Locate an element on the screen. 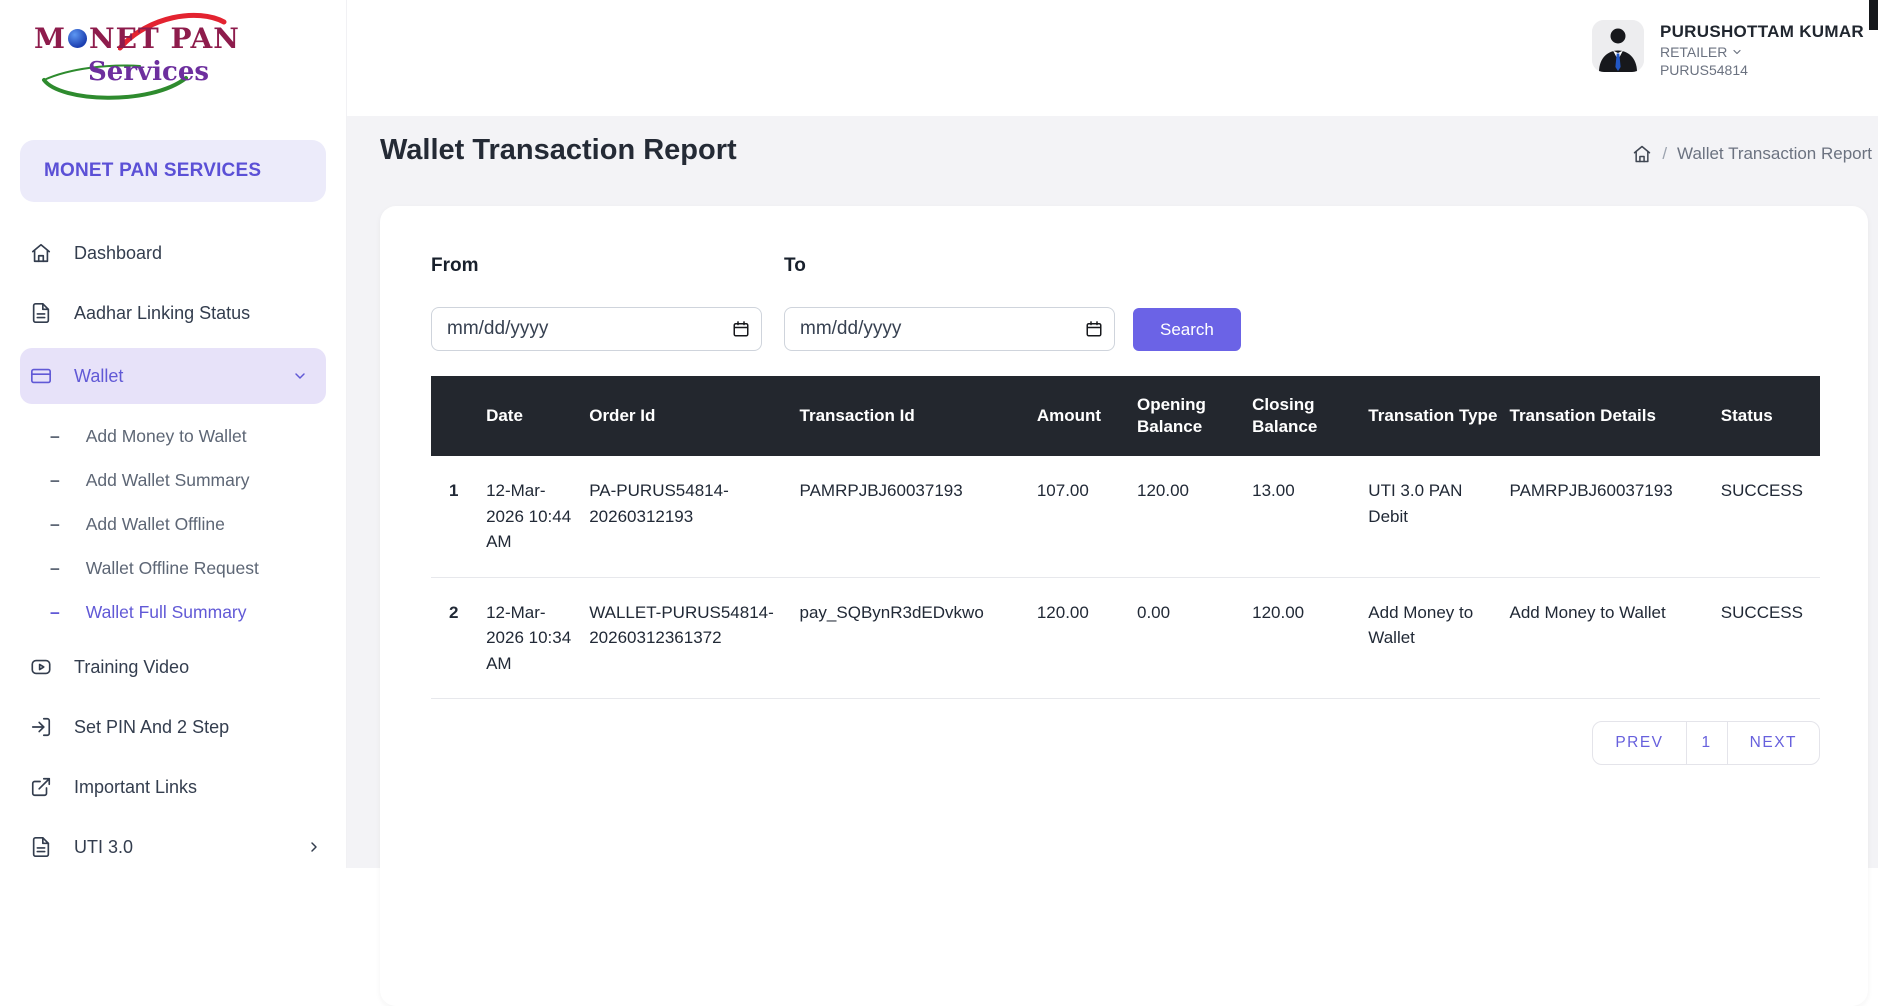 Image resolution: width=1878 pixels, height=1006 pixels. credit-card-icon is located at coordinates (41, 376).